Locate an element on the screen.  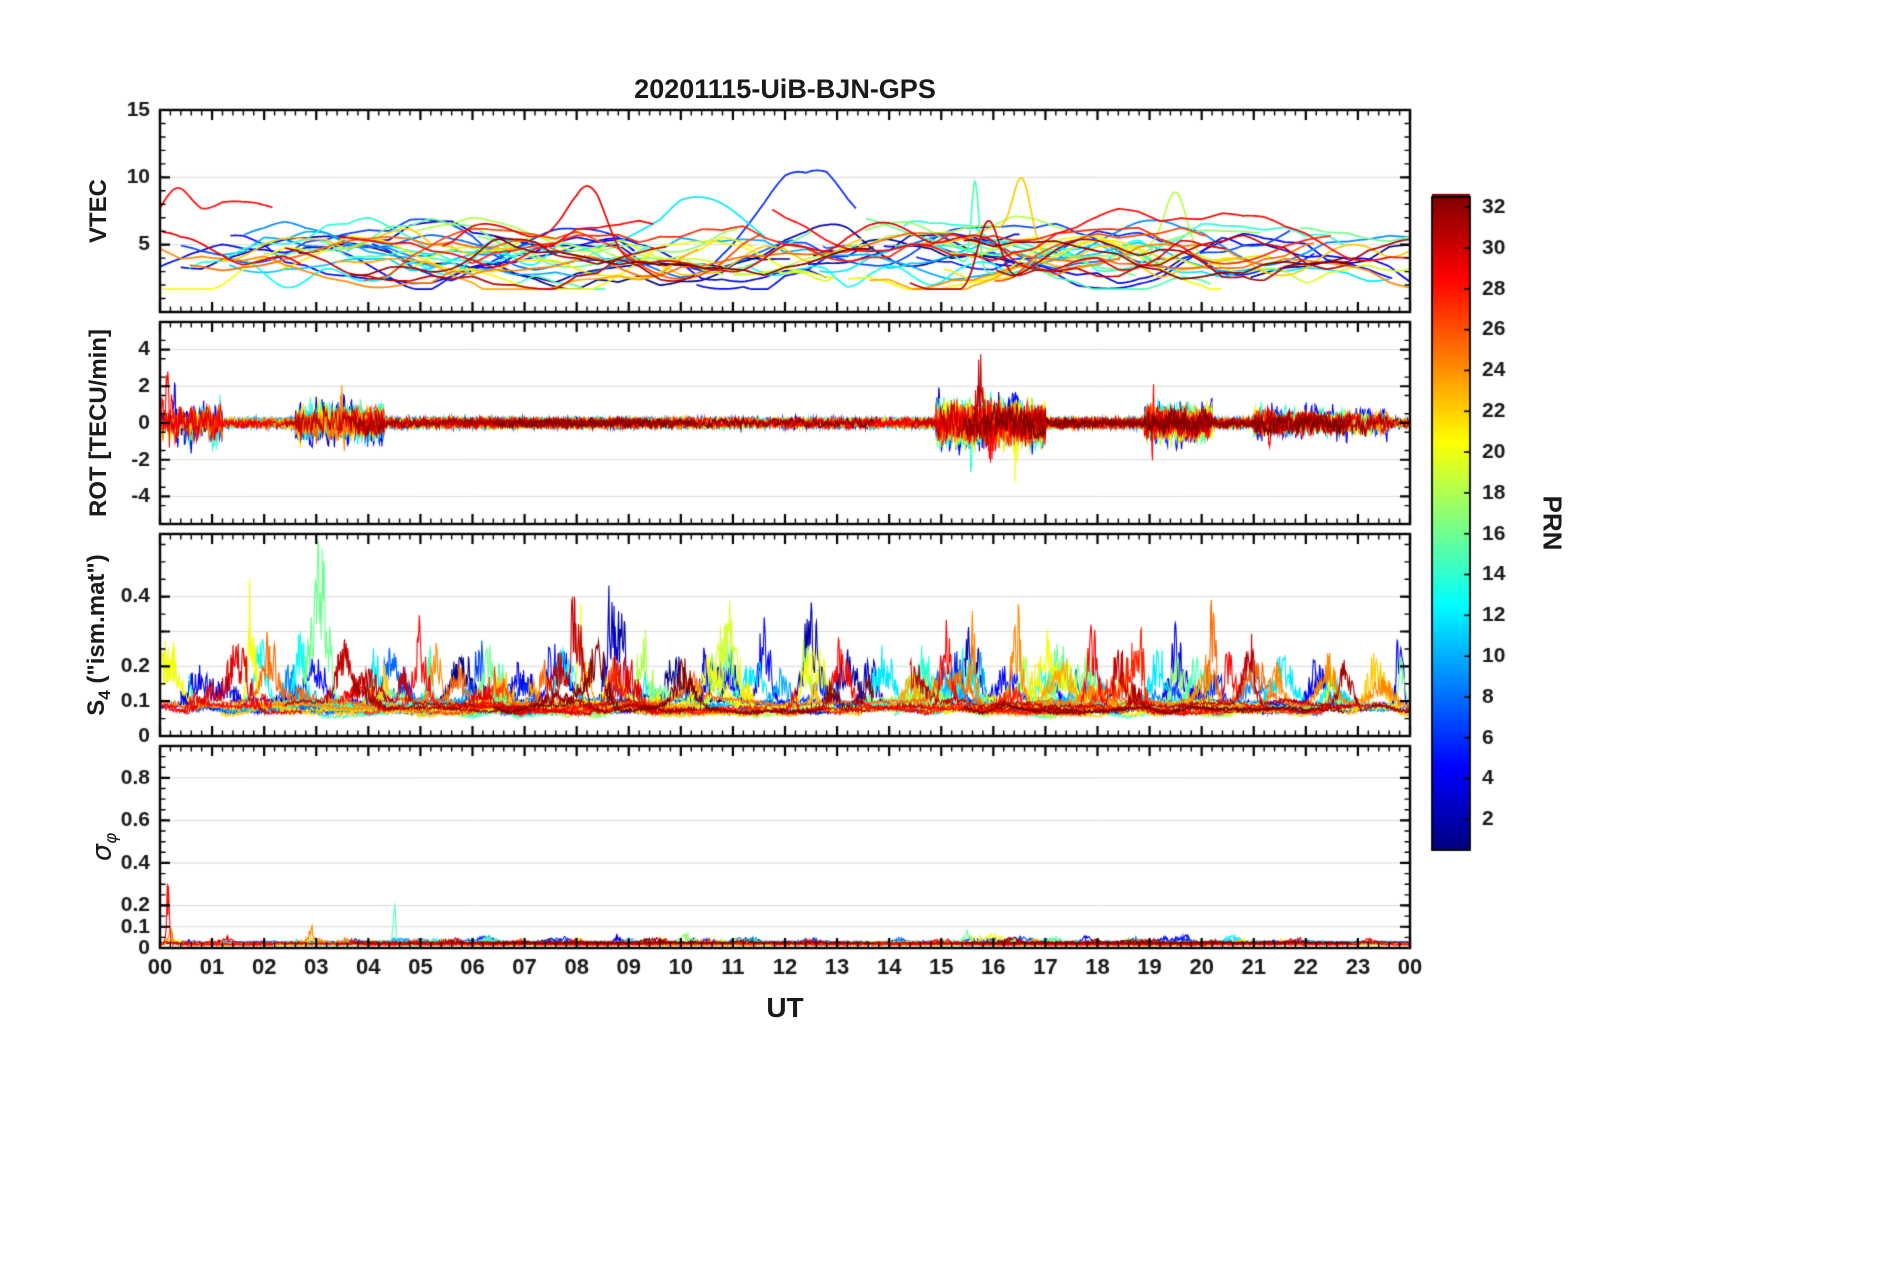
vtec-panel is located at coordinates (785, 211).